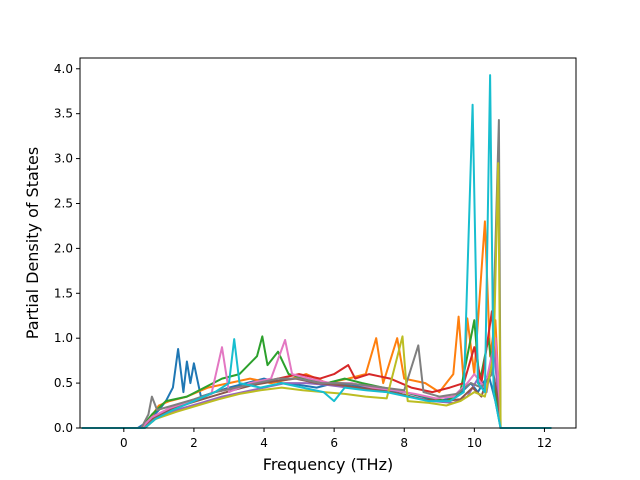 The image size is (640, 480). What do you see at coordinates (194, 443) in the screenshot?
I see `x-tick-label: 2` at bounding box center [194, 443].